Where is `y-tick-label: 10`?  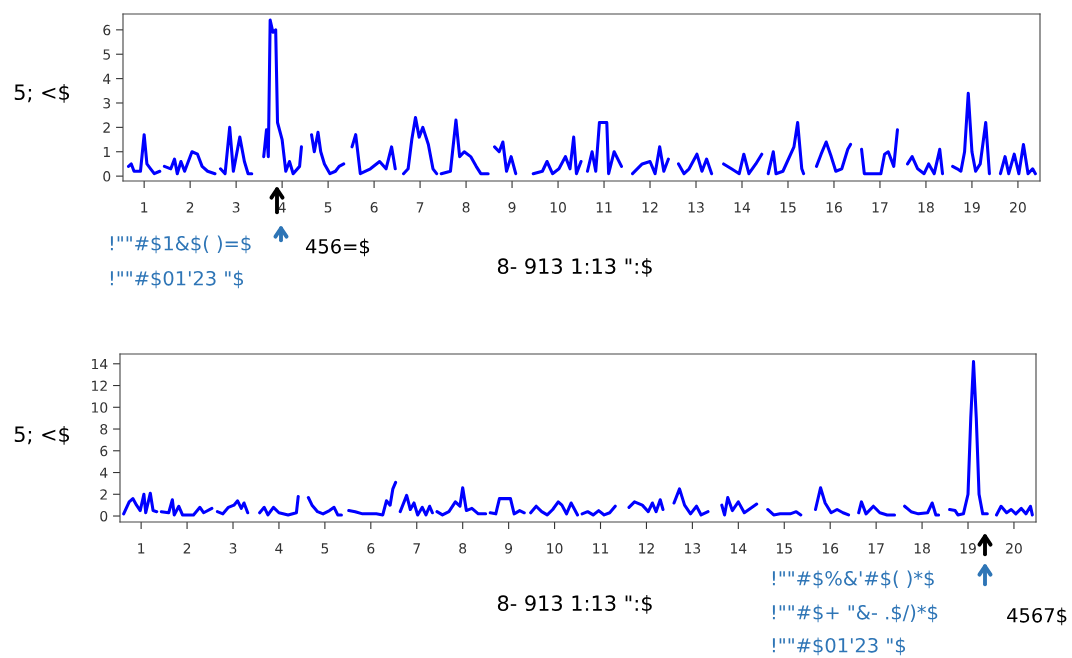
y-tick-label: 10 is located at coordinates (100, 407).